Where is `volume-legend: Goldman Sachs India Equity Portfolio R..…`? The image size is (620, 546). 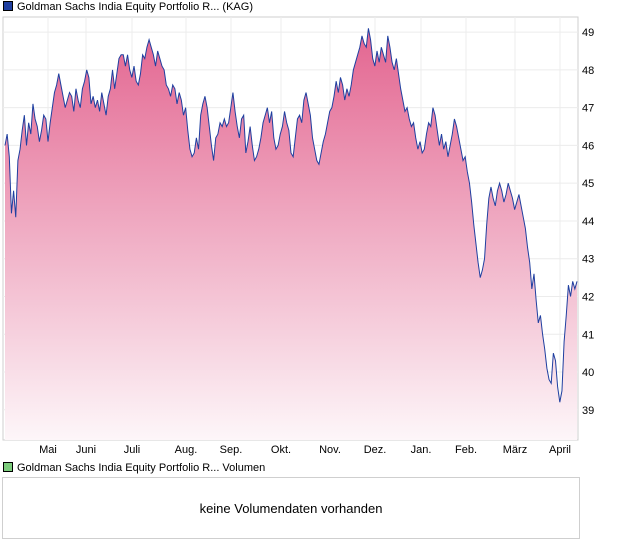 volume-legend: Goldman Sachs India Equity Portfolio R..… is located at coordinates (134, 468).